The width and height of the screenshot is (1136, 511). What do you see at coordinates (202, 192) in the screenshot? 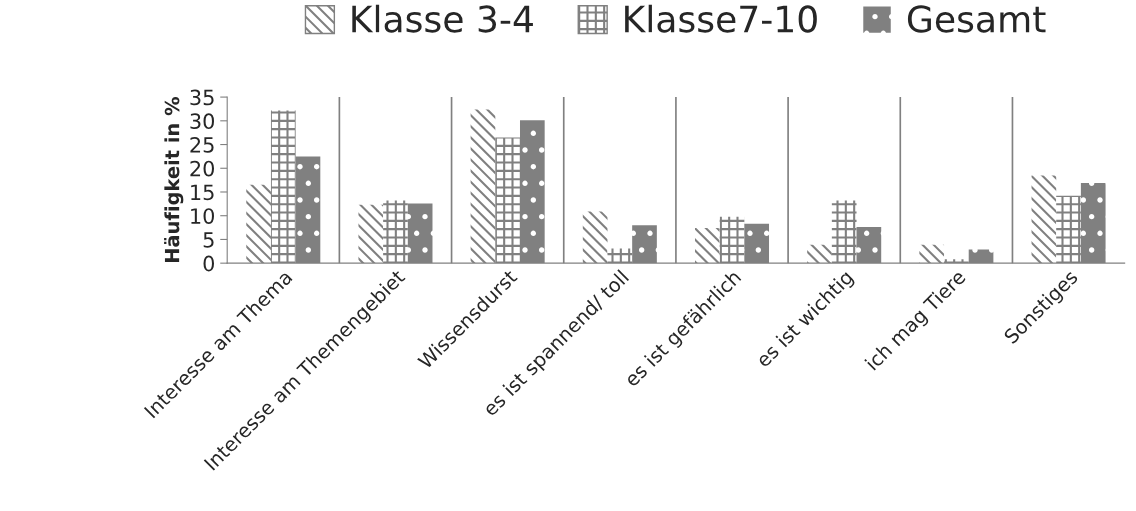
I see `y-tick-label: 15` at bounding box center [202, 192].